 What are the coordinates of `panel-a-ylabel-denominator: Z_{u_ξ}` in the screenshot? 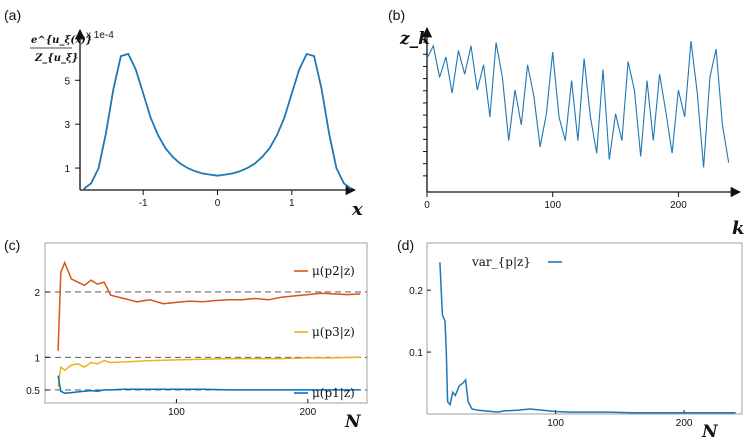 It's located at (56, 58).